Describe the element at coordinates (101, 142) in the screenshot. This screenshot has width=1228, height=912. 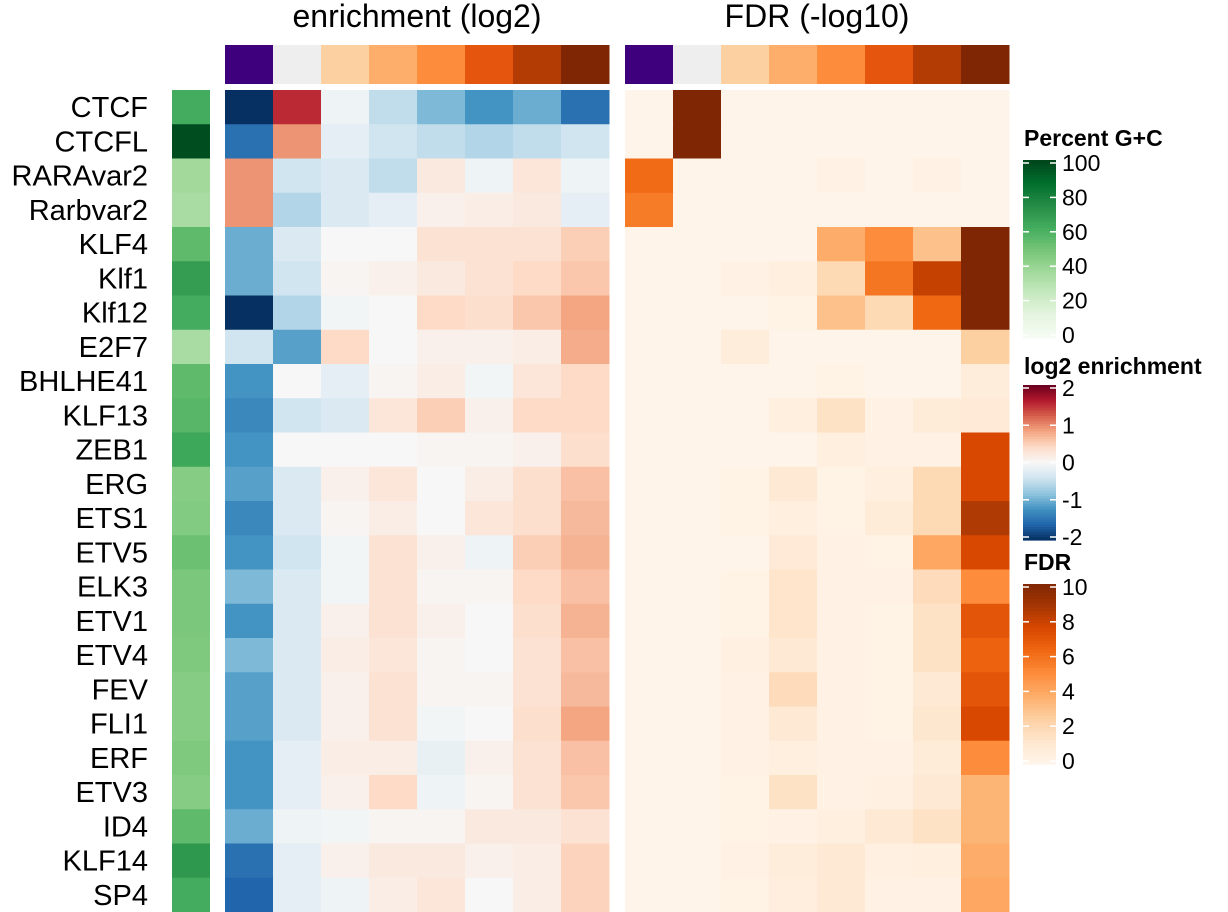
I see `row-label: CTCFL` at that location.